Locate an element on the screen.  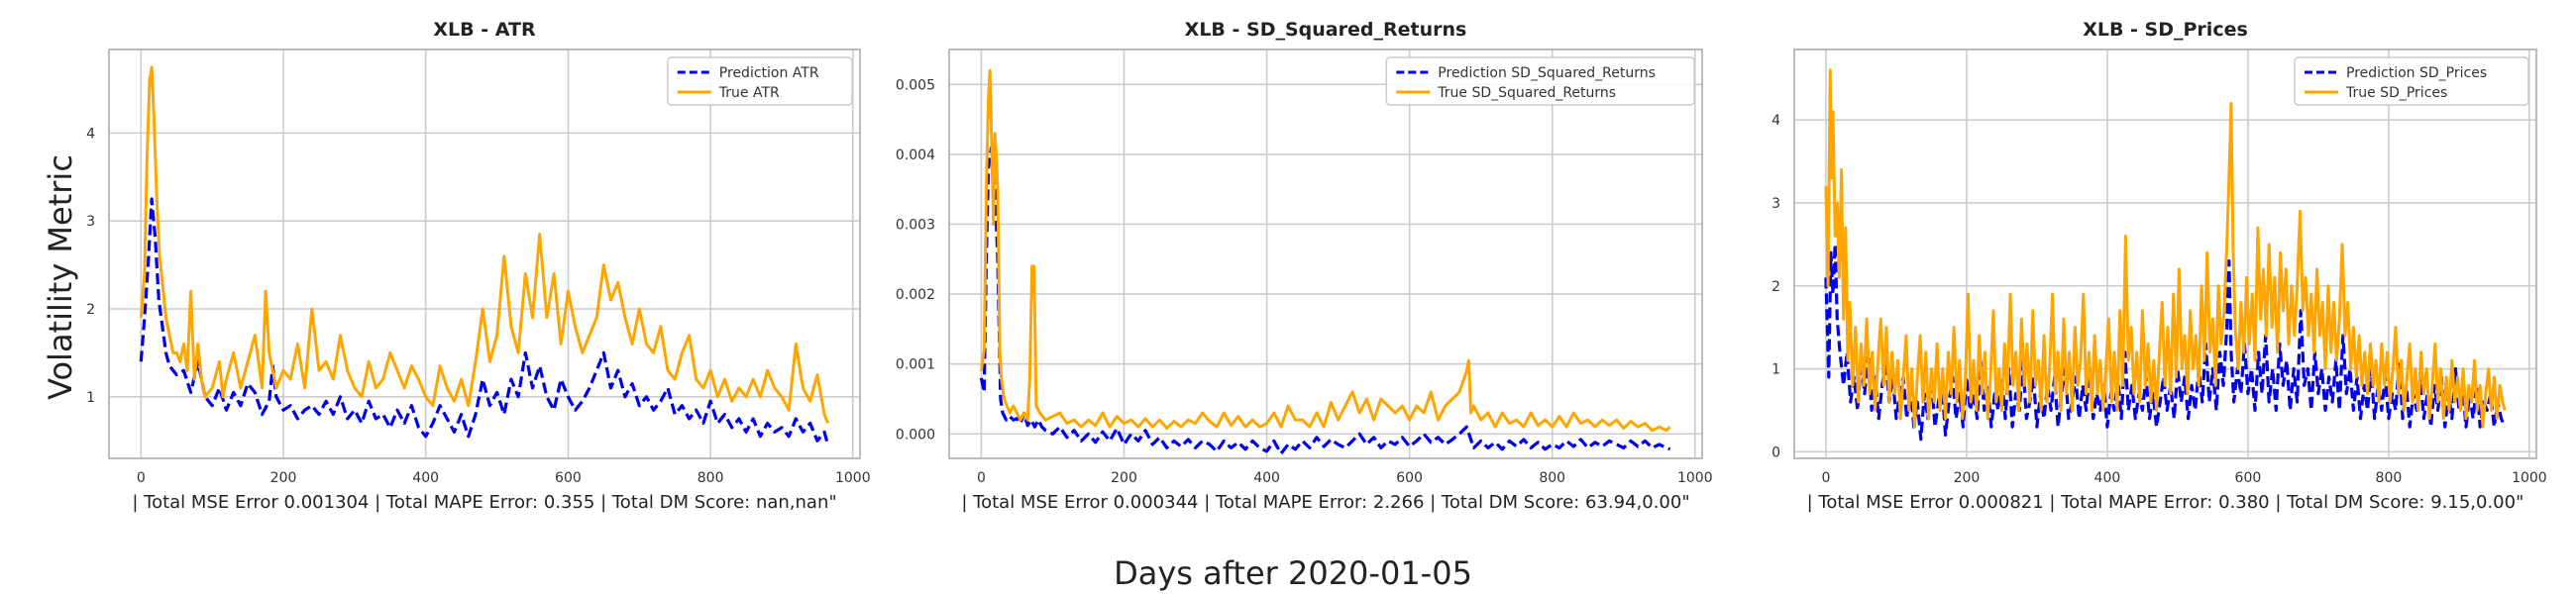
legend-label: True SD_Prices is located at coordinates (2396, 93).